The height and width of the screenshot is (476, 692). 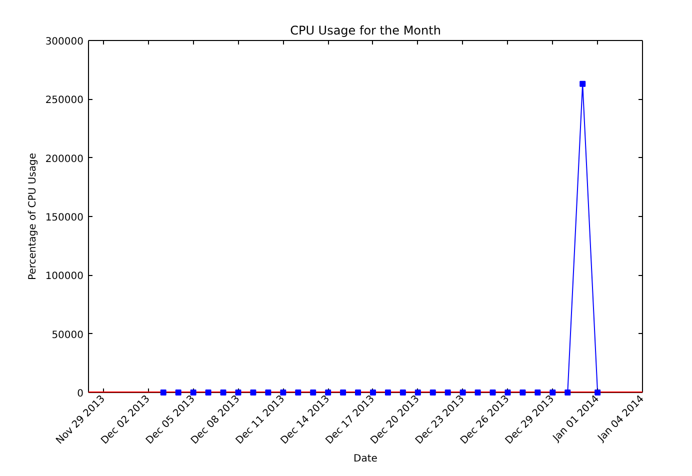 What do you see at coordinates (68, 335) in the screenshot?
I see `y-tick-label: 50000` at bounding box center [68, 335].